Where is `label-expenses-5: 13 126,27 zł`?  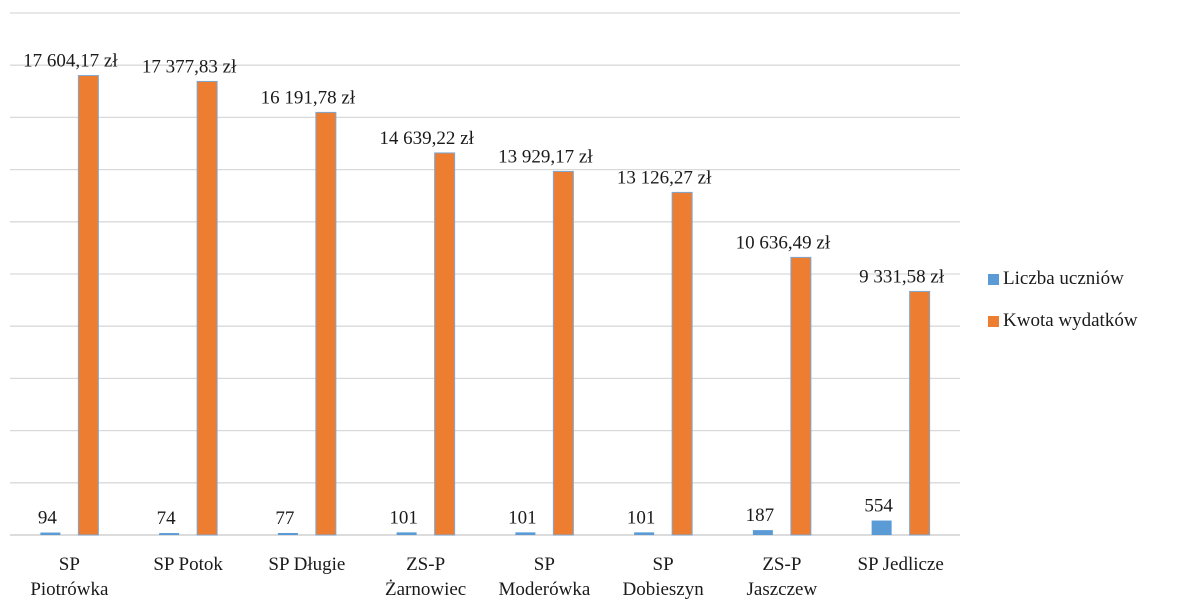
label-expenses-5: 13 126,27 zł is located at coordinates (664, 177).